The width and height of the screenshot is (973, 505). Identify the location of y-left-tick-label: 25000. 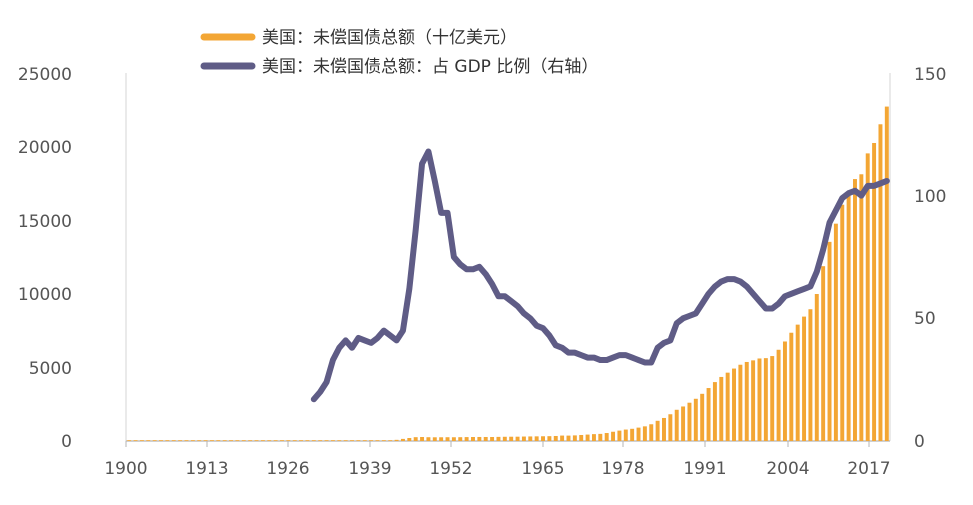
(45, 75).